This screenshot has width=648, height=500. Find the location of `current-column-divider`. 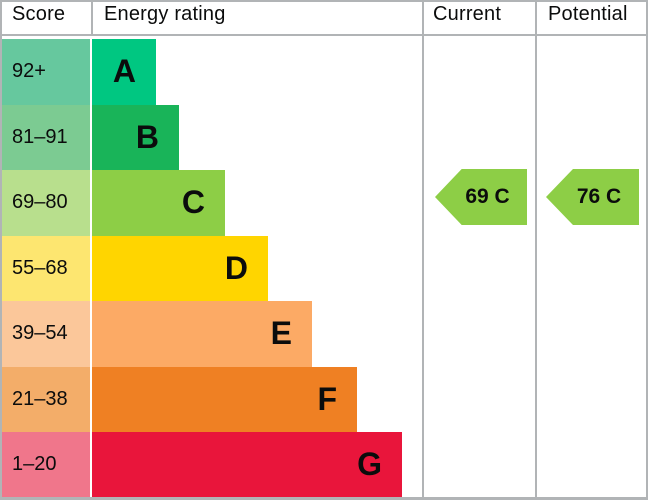

current-column-divider is located at coordinates (423, 249).